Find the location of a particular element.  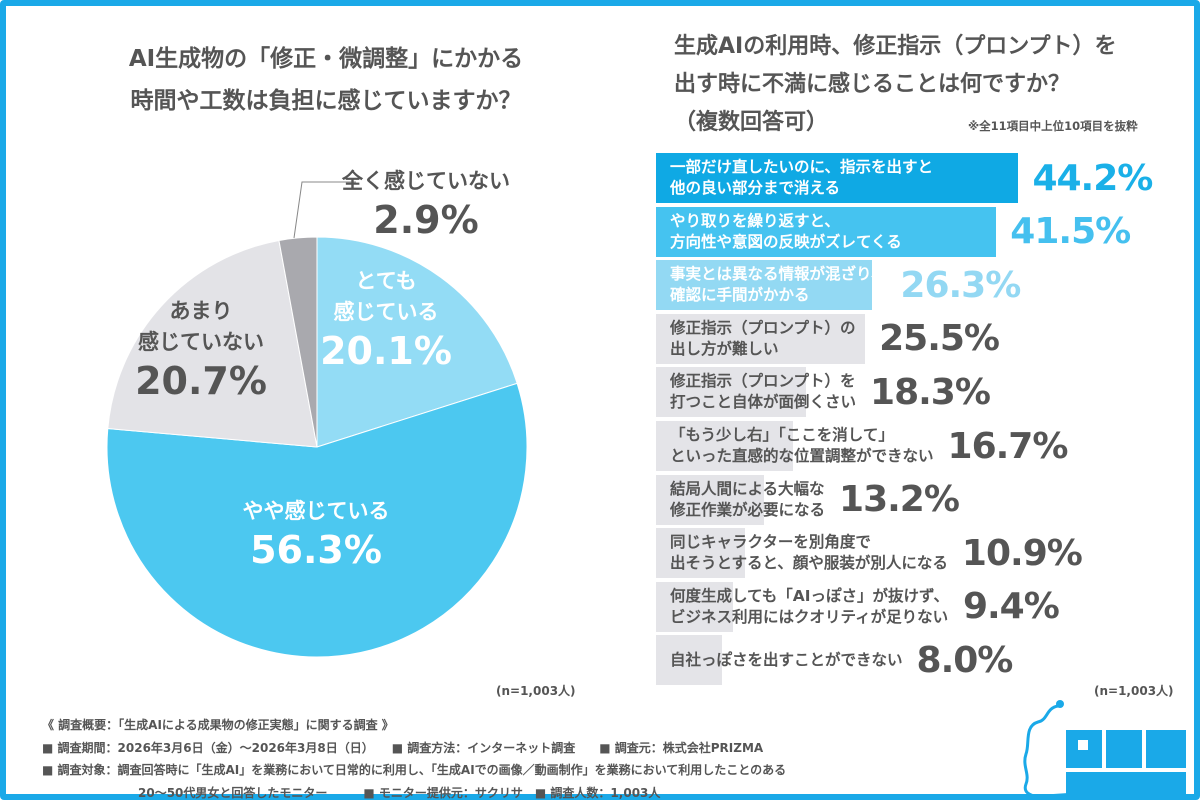

bar-label: 事実とは異なる情報が混ざり、 確認に手間がかかる is located at coordinates (771, 285).